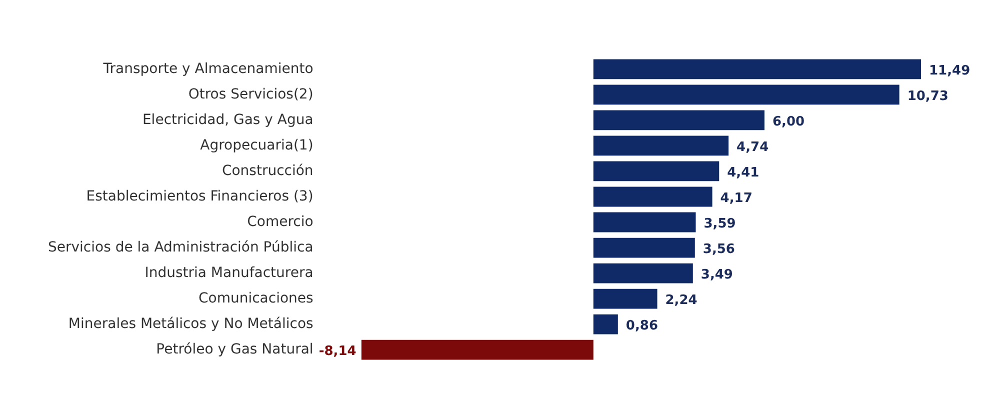 Image resolution: width=991 pixels, height=419 pixels. What do you see at coordinates (927, 96) in the screenshot?
I see `data-label: 10,73` at bounding box center [927, 96].